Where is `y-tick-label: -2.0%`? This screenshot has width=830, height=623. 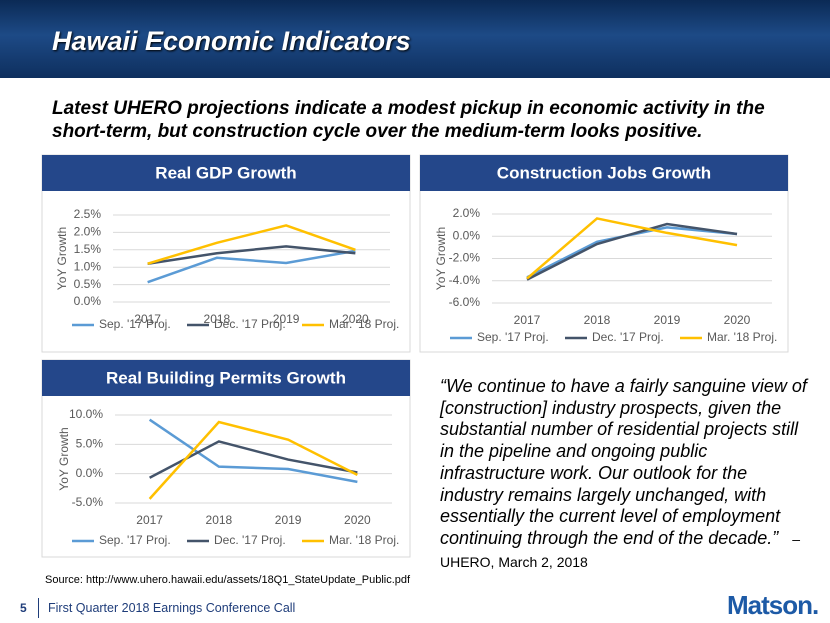 y-tick-label: -2.0% is located at coordinates (465, 258).